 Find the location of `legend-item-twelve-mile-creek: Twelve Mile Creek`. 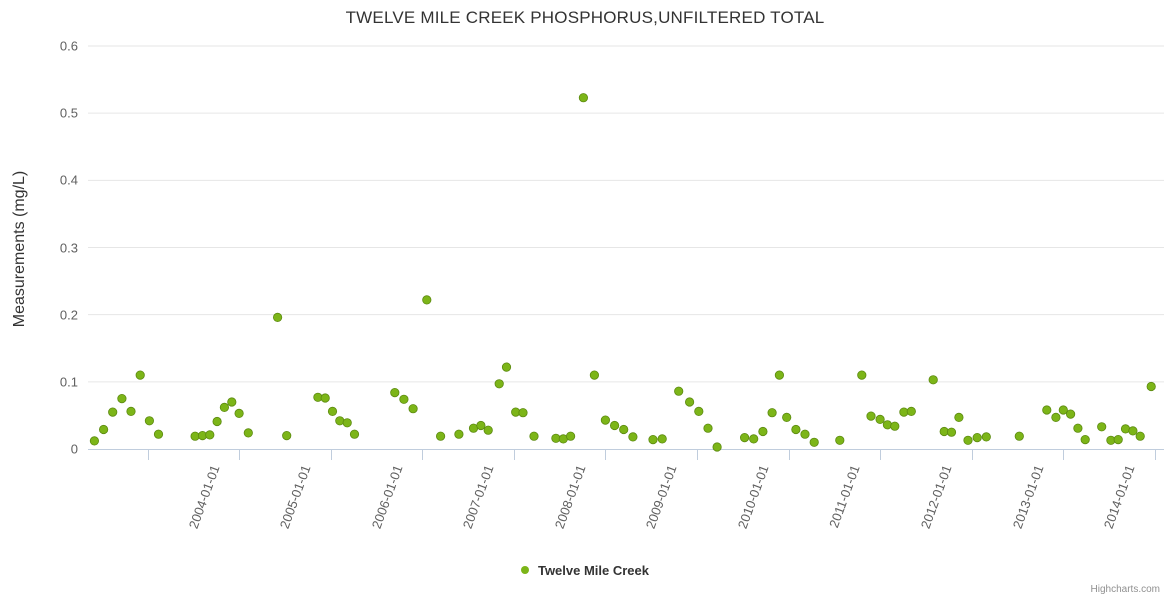

legend-item-twelve-mile-creek: Twelve Mile Creek is located at coordinates (585, 570).